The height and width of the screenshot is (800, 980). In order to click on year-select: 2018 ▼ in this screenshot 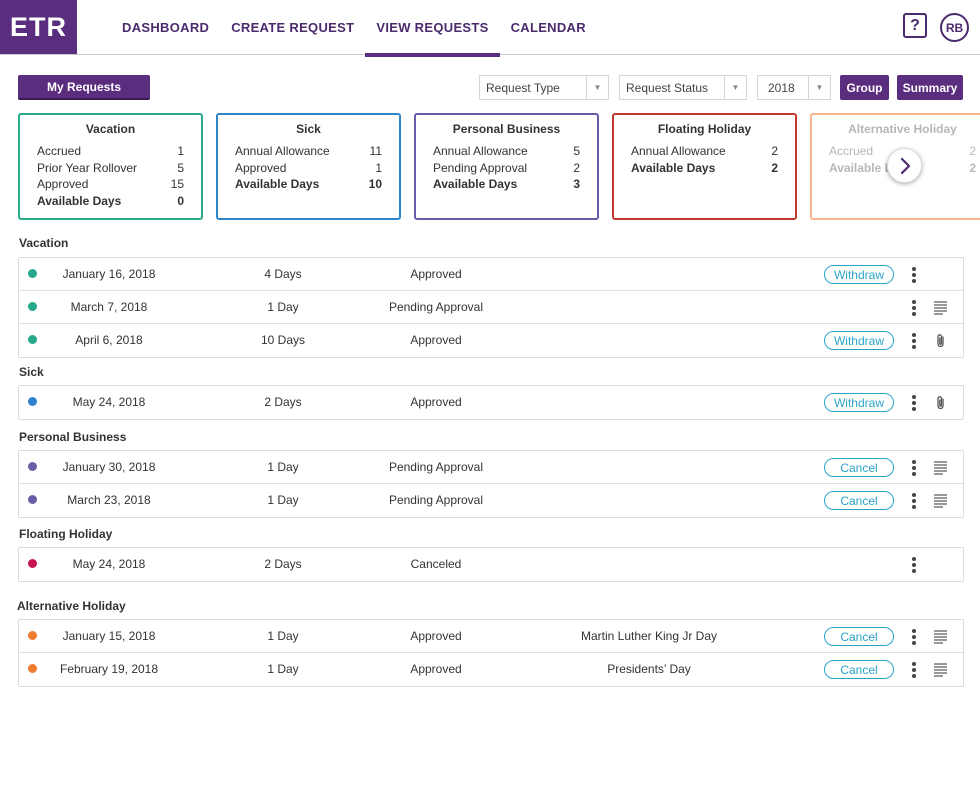, I will do `click(794, 87)`.